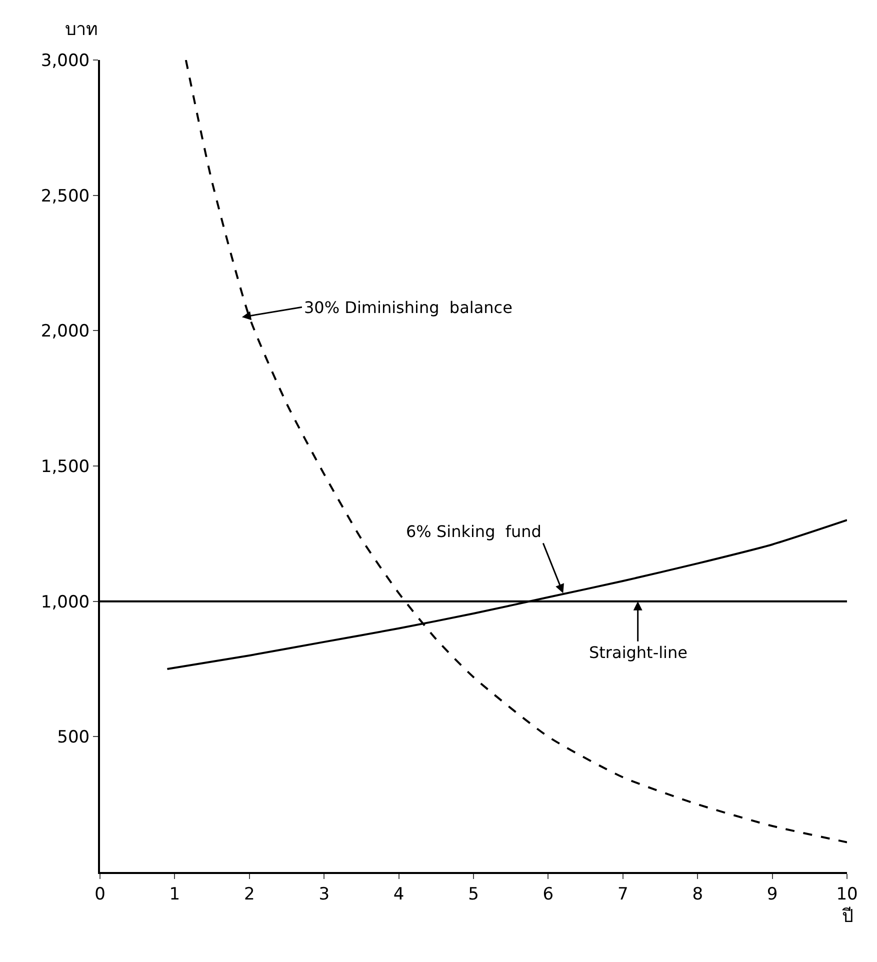 The height and width of the screenshot is (962, 877). I want to click on y-tick-label: 1,000, so click(65, 602).